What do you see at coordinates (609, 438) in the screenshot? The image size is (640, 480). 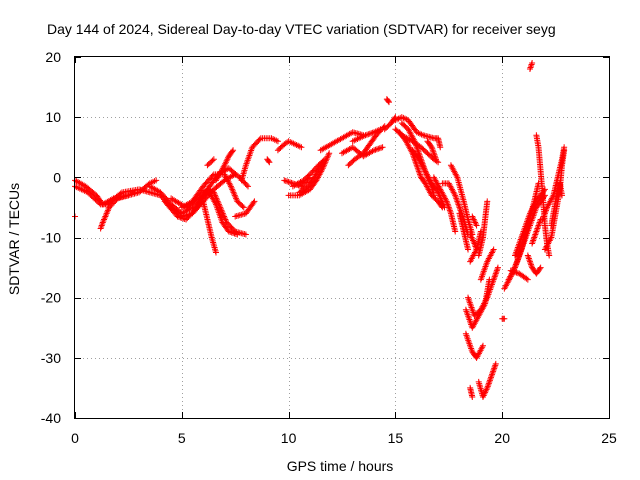 I see `x-tick-label: 25` at bounding box center [609, 438].